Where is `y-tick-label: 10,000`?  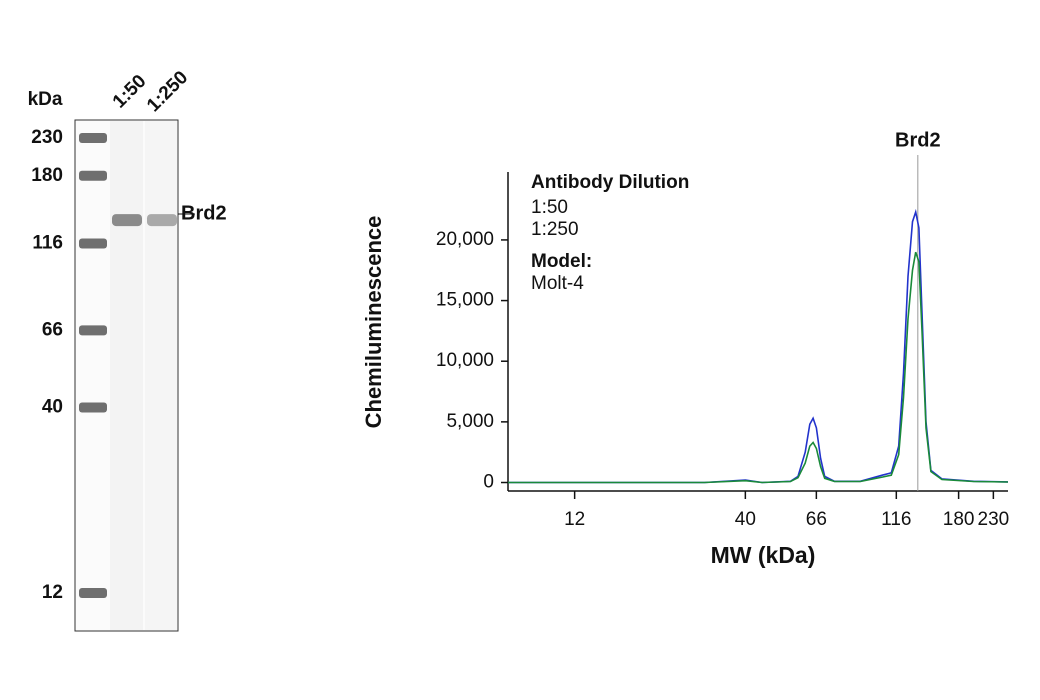
y-tick-label: 10,000 is located at coordinates (465, 360).